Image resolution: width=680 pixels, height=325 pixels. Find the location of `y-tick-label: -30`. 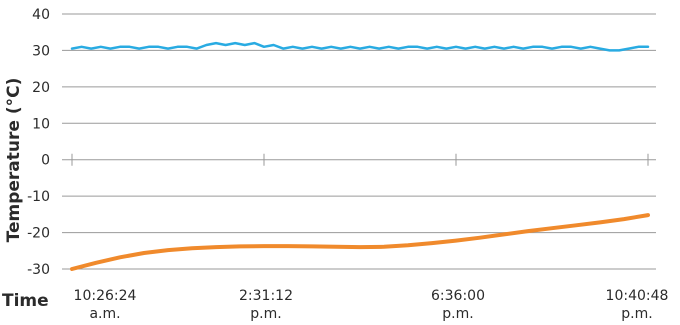

y-tick-label: -30 is located at coordinates (38, 270).